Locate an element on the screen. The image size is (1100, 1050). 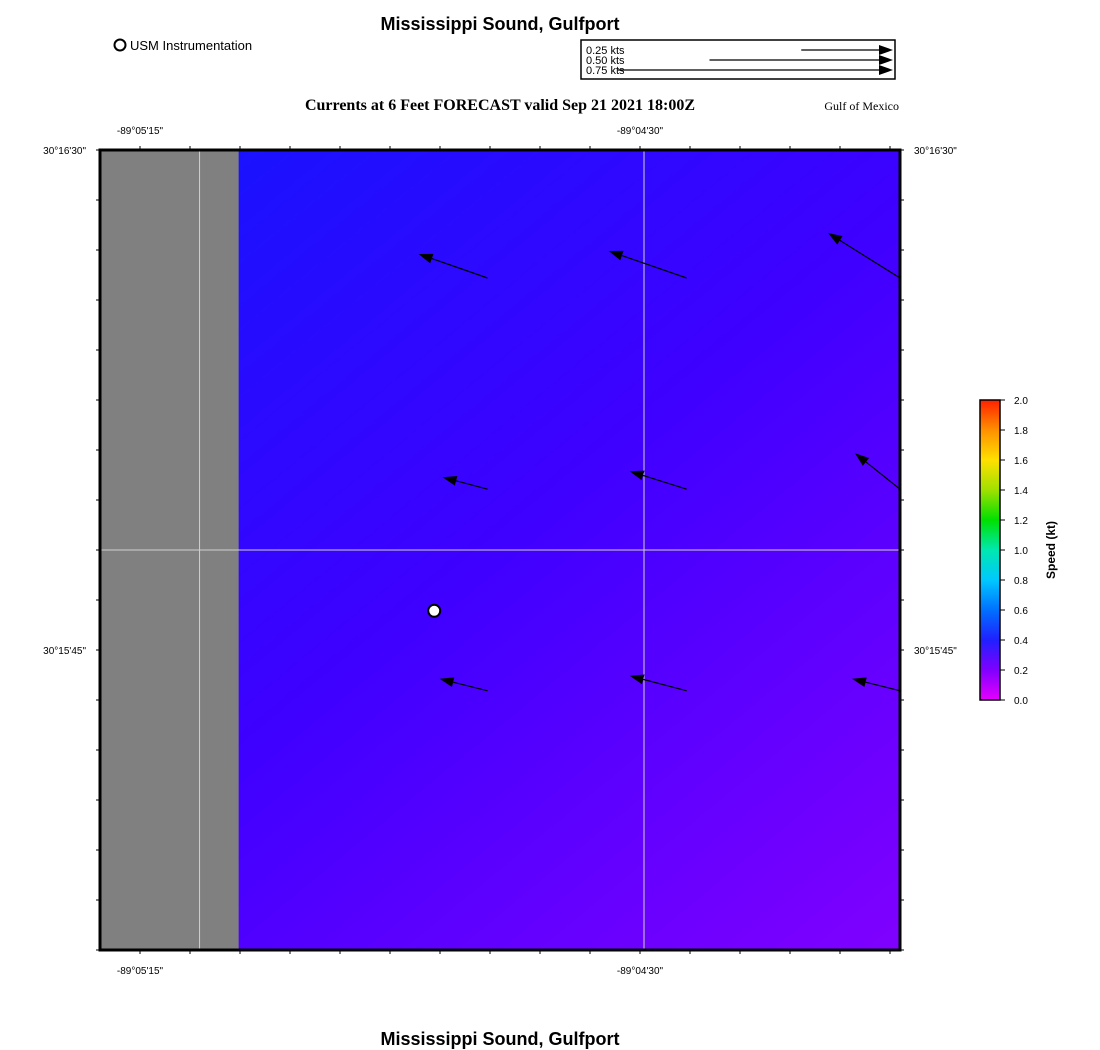
station-legend-icon is located at coordinates (120, 45).